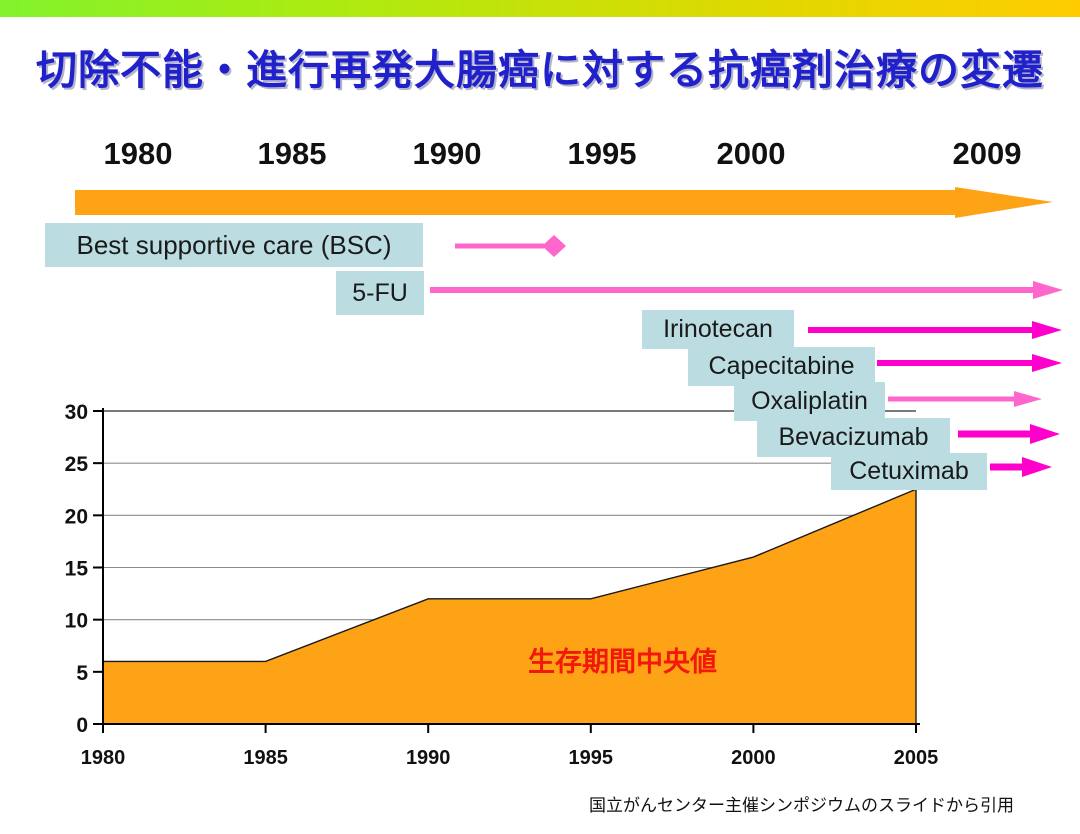 Image resolution: width=1080 pixels, height=834 pixels. What do you see at coordinates (82, 673) in the screenshot?
I see `y-tick-label: 5` at bounding box center [82, 673].